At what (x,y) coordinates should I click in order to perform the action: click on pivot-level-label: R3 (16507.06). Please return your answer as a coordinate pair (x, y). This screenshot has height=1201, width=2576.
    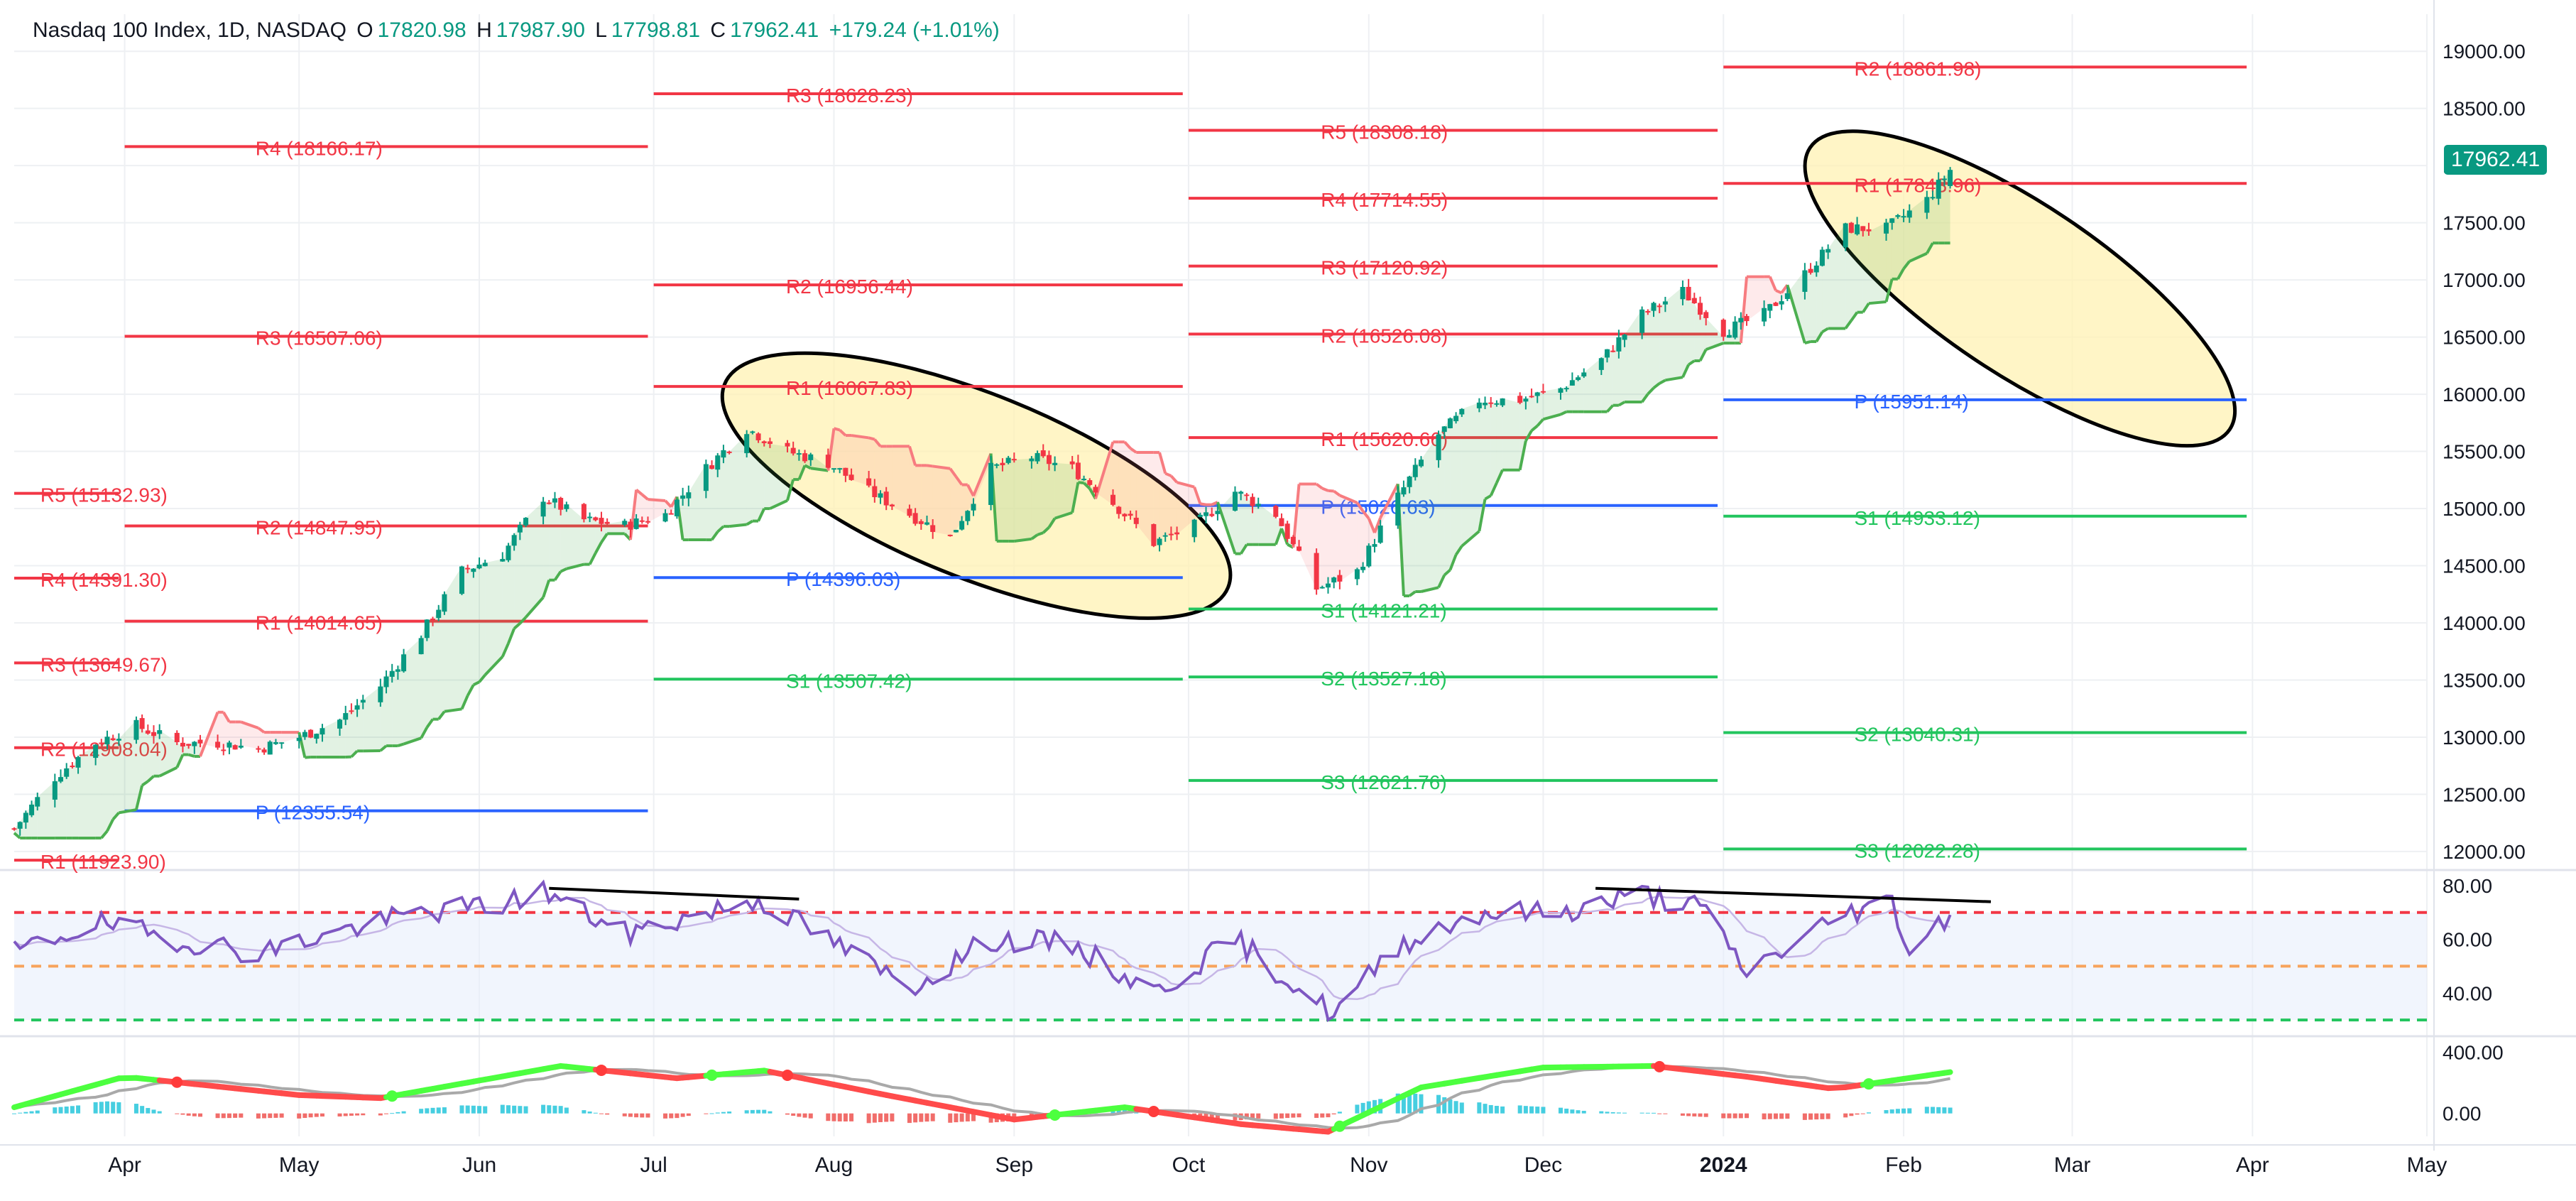
    Looking at the image, I should click on (319, 338).